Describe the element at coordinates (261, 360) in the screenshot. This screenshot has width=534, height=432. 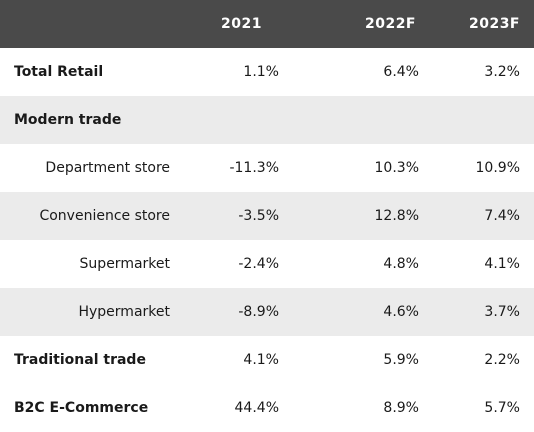
I see `value-2021: 4.1%` at that location.